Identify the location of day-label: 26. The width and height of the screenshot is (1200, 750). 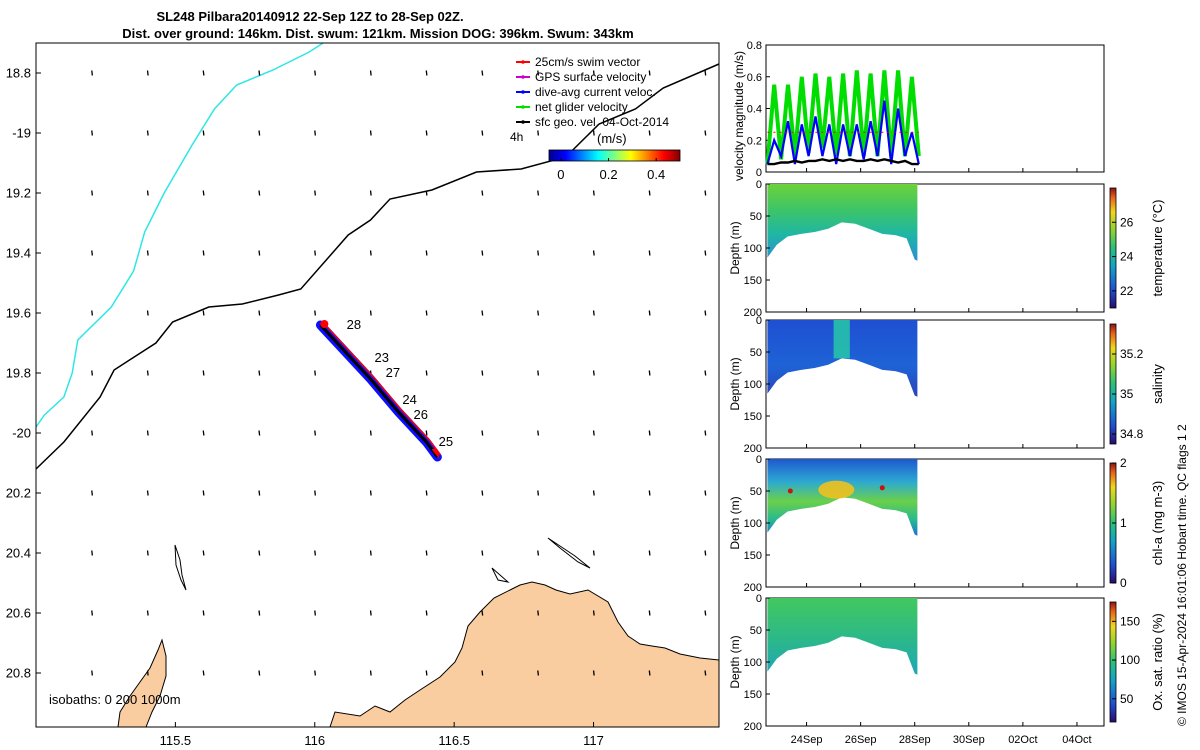
(421, 414).